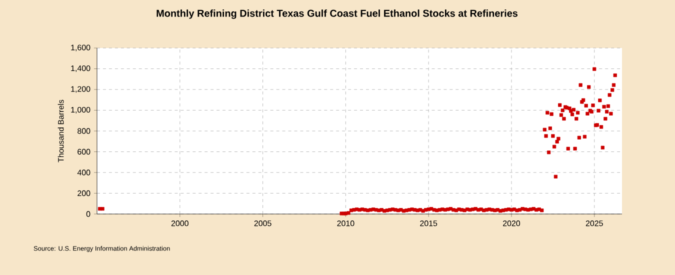 Image resolution: width=675 pixels, height=275 pixels. Describe the element at coordinates (337, 14) in the screenshot. I see `chart-title: Monthly Refining District Texas Gulf Coast Fuel Ethanol Stocks at Refineries` at that location.